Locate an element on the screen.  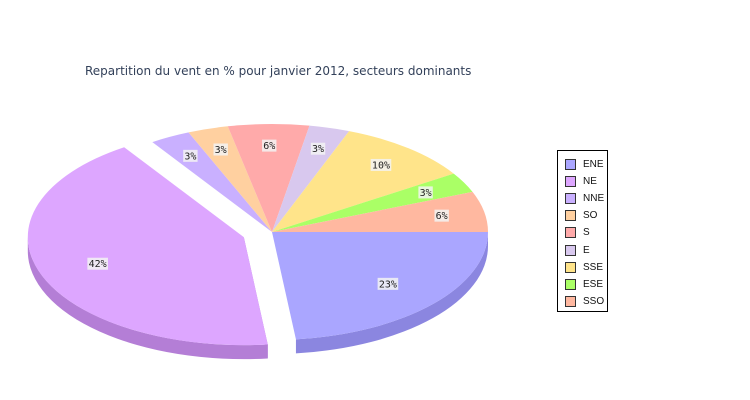
legend-label: NE is located at coordinates (590, 182).